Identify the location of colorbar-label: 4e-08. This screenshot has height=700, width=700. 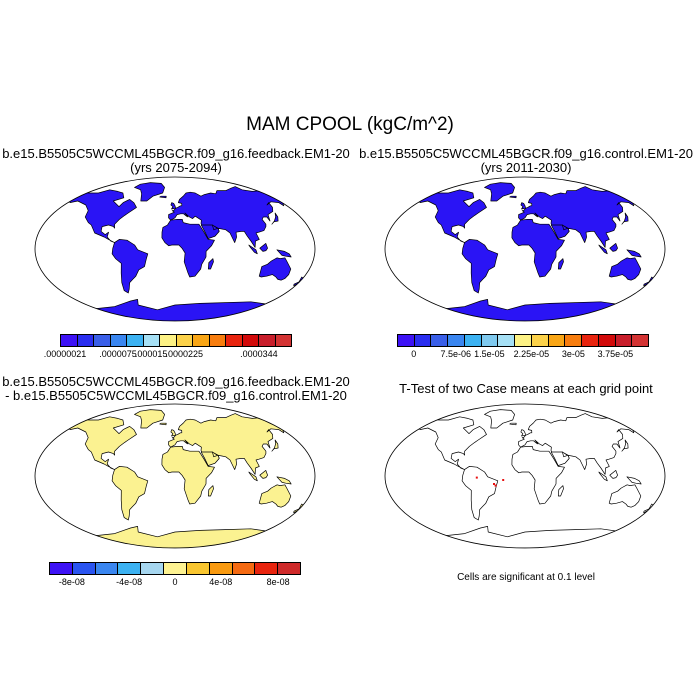
(221, 582).